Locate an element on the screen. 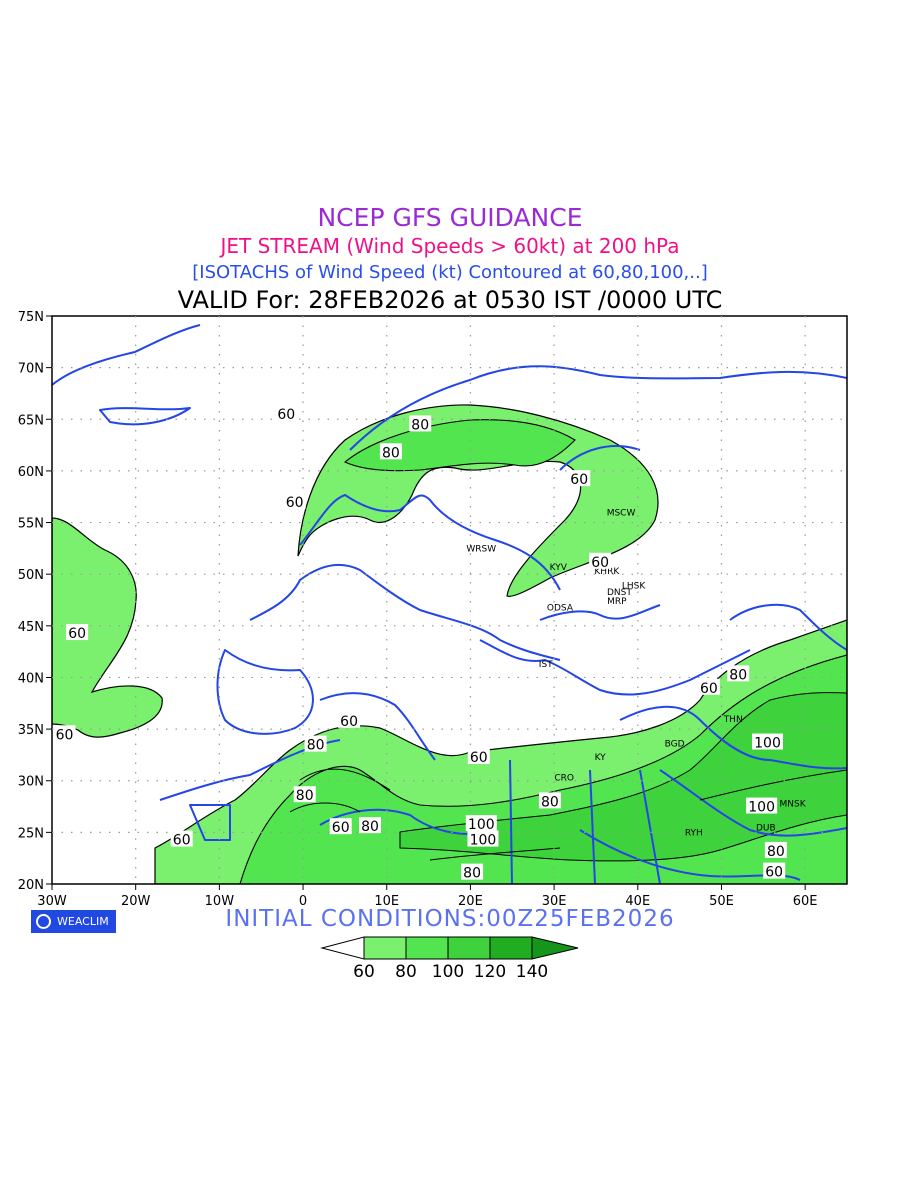  station-label: MRP is located at coordinates (617, 602).